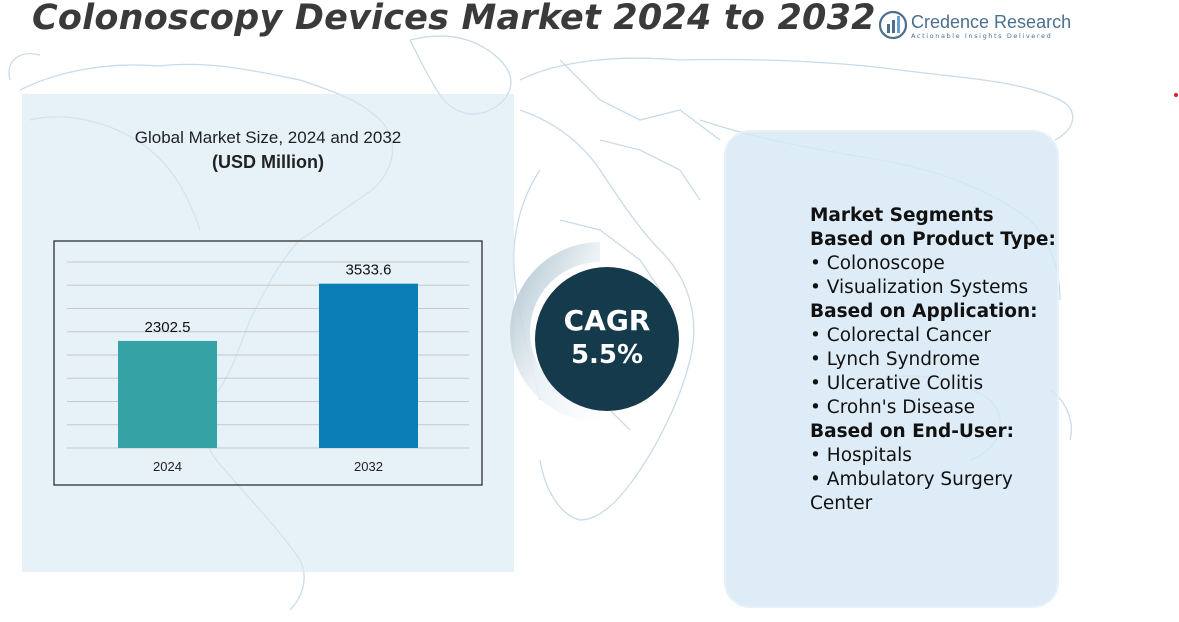 The height and width of the screenshot is (622, 1179). Describe the element at coordinates (861, 455) in the screenshot. I see `segment-item: • Hospitals` at that location.